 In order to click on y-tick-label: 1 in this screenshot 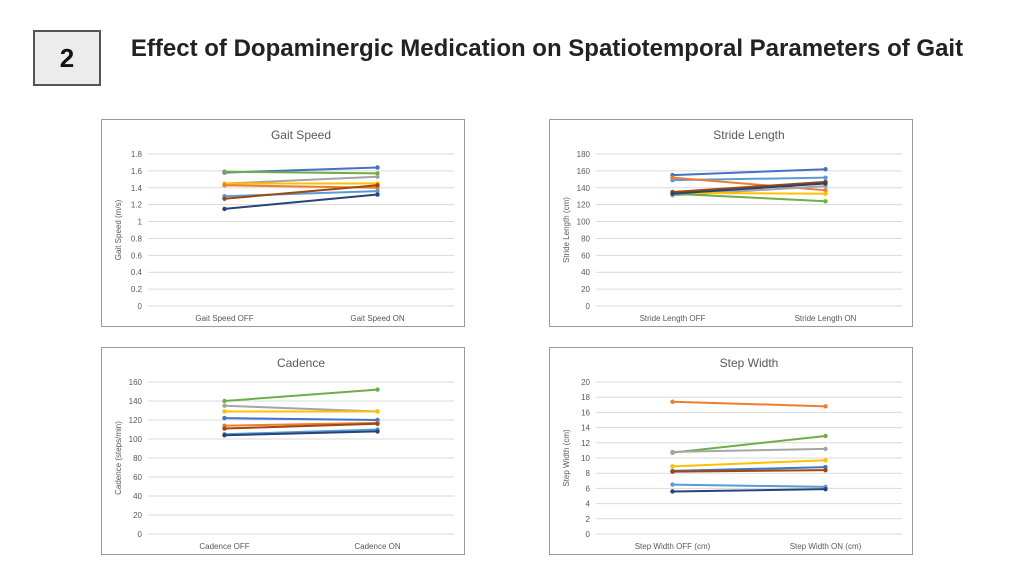, I will do `click(140, 222)`.